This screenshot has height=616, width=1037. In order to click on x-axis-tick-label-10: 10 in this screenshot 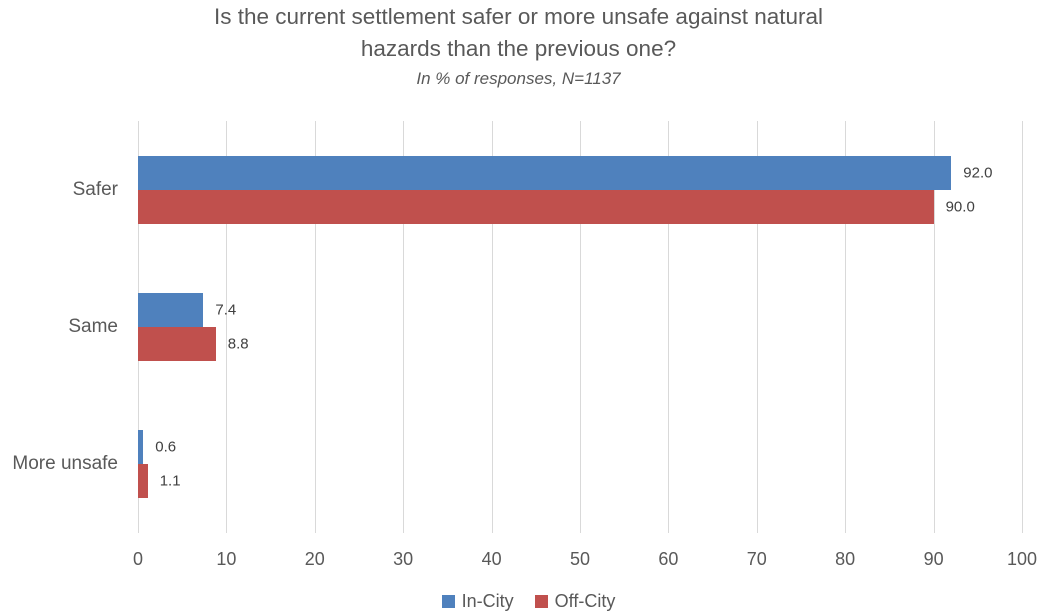, I will do `click(226, 559)`.